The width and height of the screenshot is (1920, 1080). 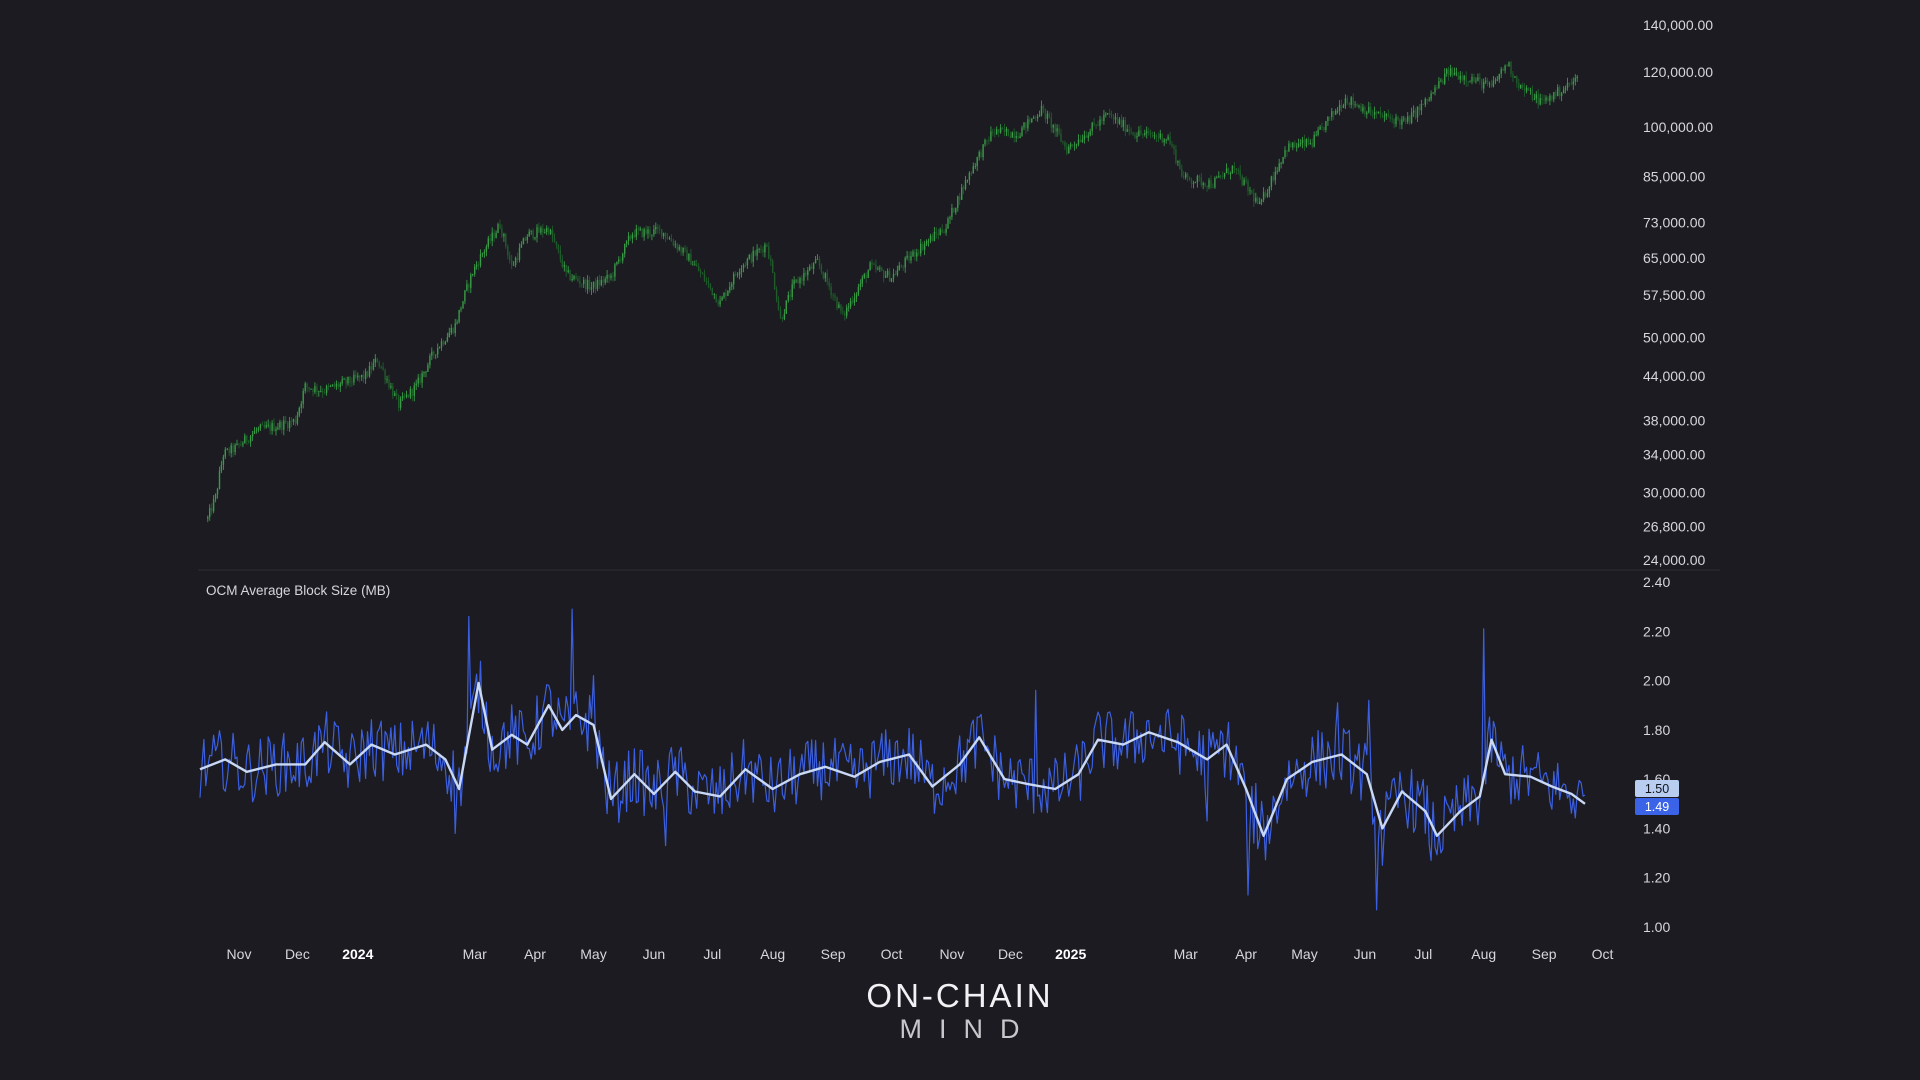 What do you see at coordinates (1674, 454) in the screenshot?
I see `price-tick-label: 34,000.00` at bounding box center [1674, 454].